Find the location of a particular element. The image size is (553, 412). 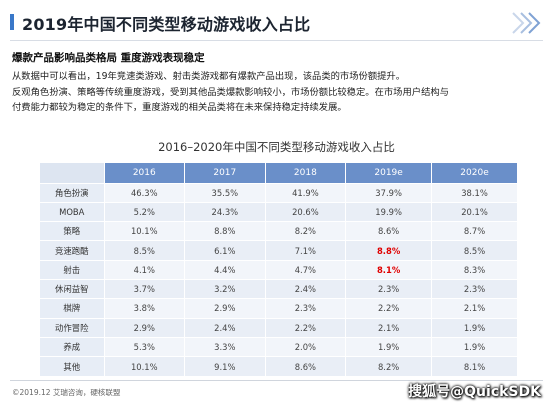

table-cell: 6.1% is located at coordinates (225, 250).